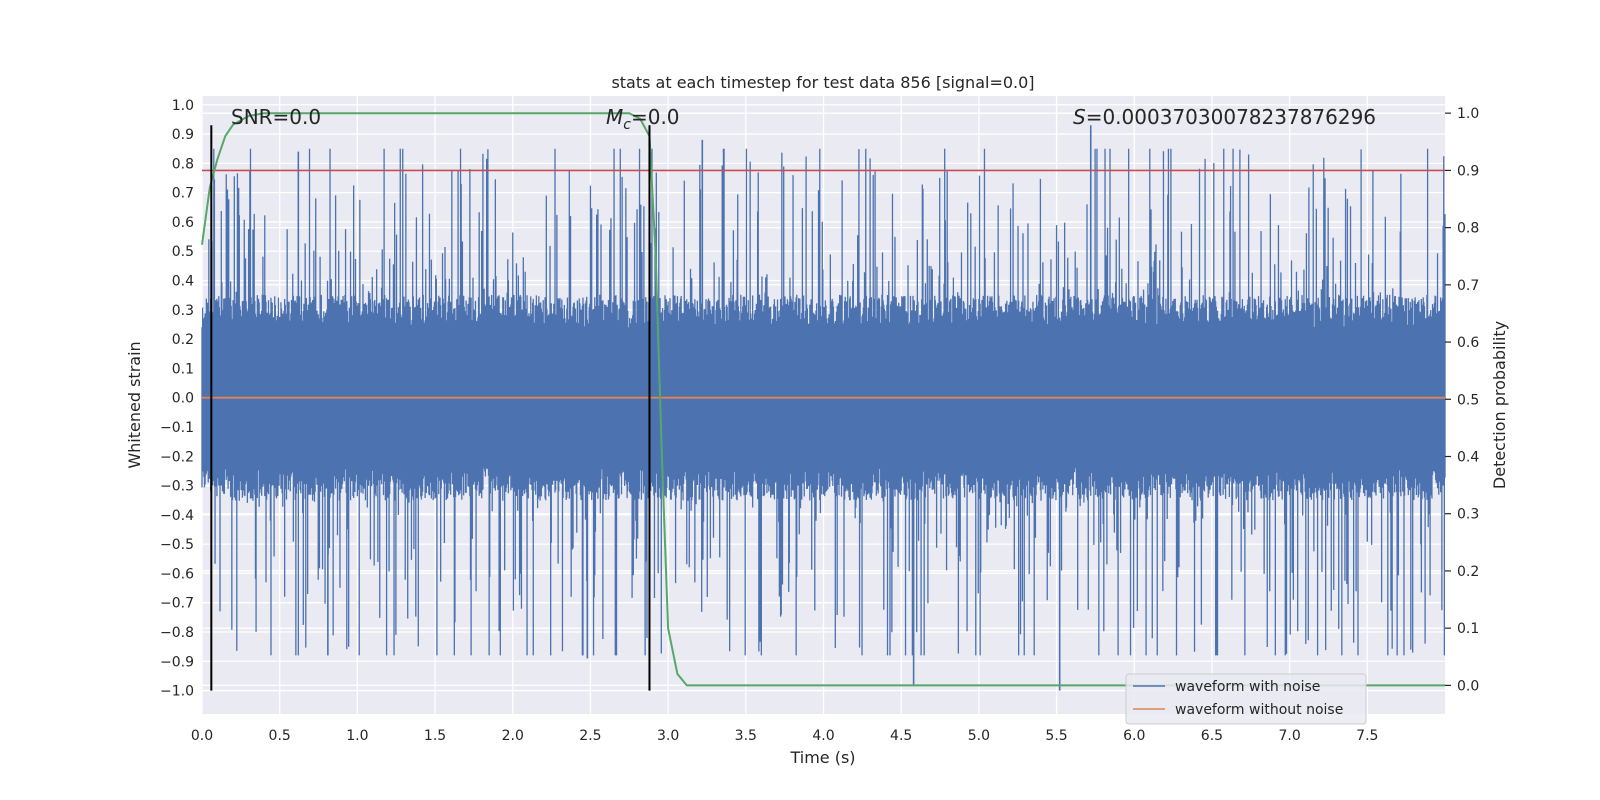 The height and width of the screenshot is (800, 1600). What do you see at coordinates (202, 736) in the screenshot?
I see `x-tick-label: 0.0` at bounding box center [202, 736].